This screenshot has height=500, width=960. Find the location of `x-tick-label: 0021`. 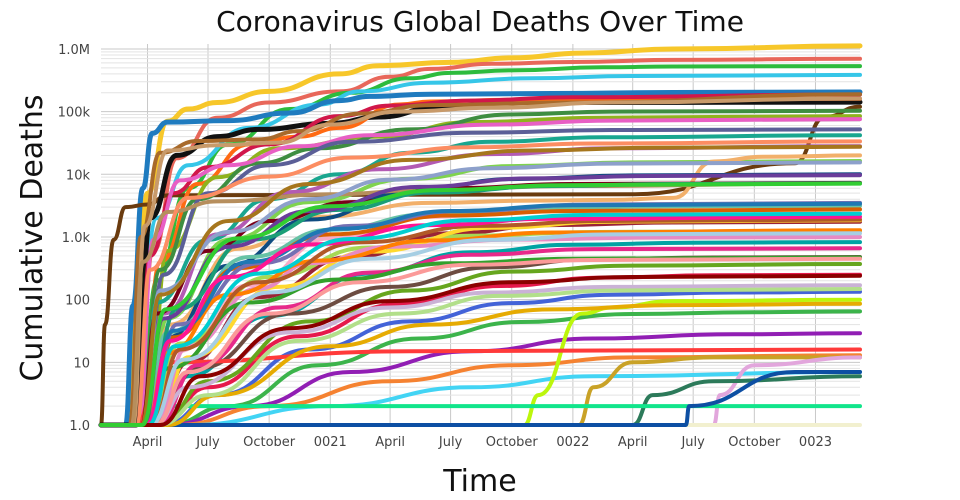

x-tick-label: 0021 is located at coordinates (330, 442).